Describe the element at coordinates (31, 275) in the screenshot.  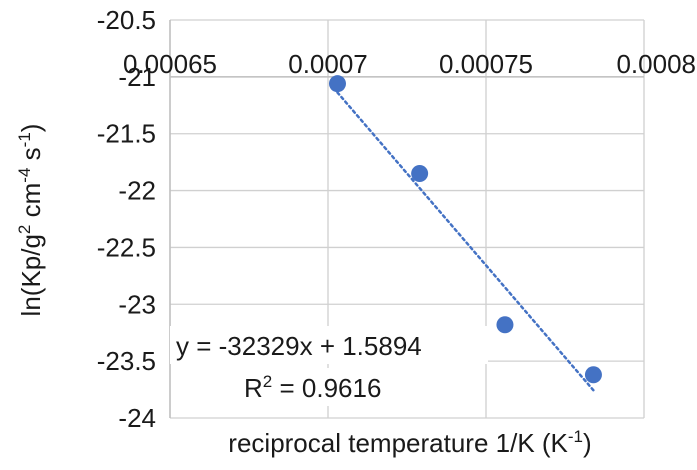
I see `y-label-text: ln(Kp/g` at that location.